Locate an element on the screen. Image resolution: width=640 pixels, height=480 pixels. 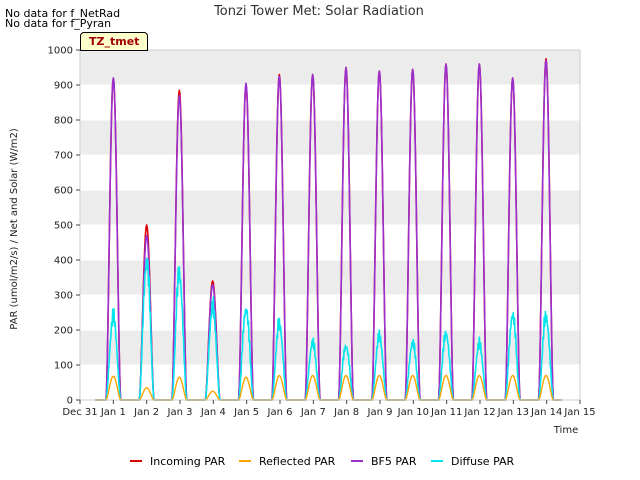
x-tick-label-6: Jan 6 is located at coordinates (280, 412).